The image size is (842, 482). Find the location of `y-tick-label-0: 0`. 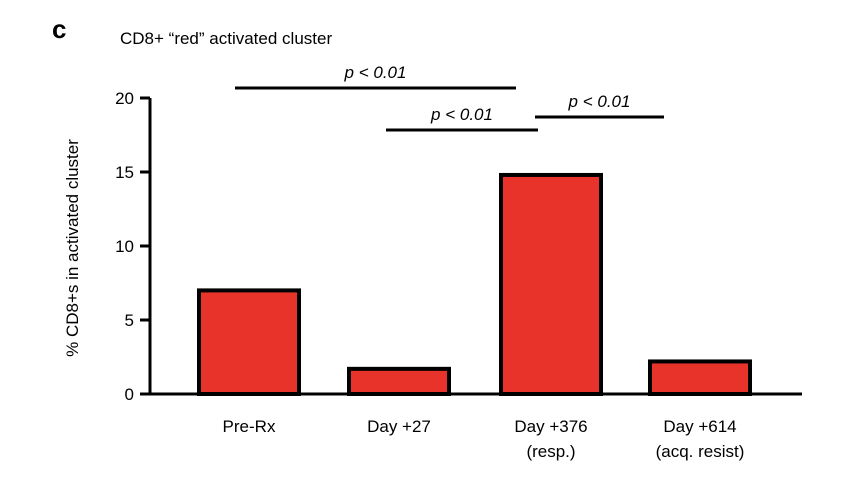

y-tick-label-0: 0 is located at coordinates (129, 394).